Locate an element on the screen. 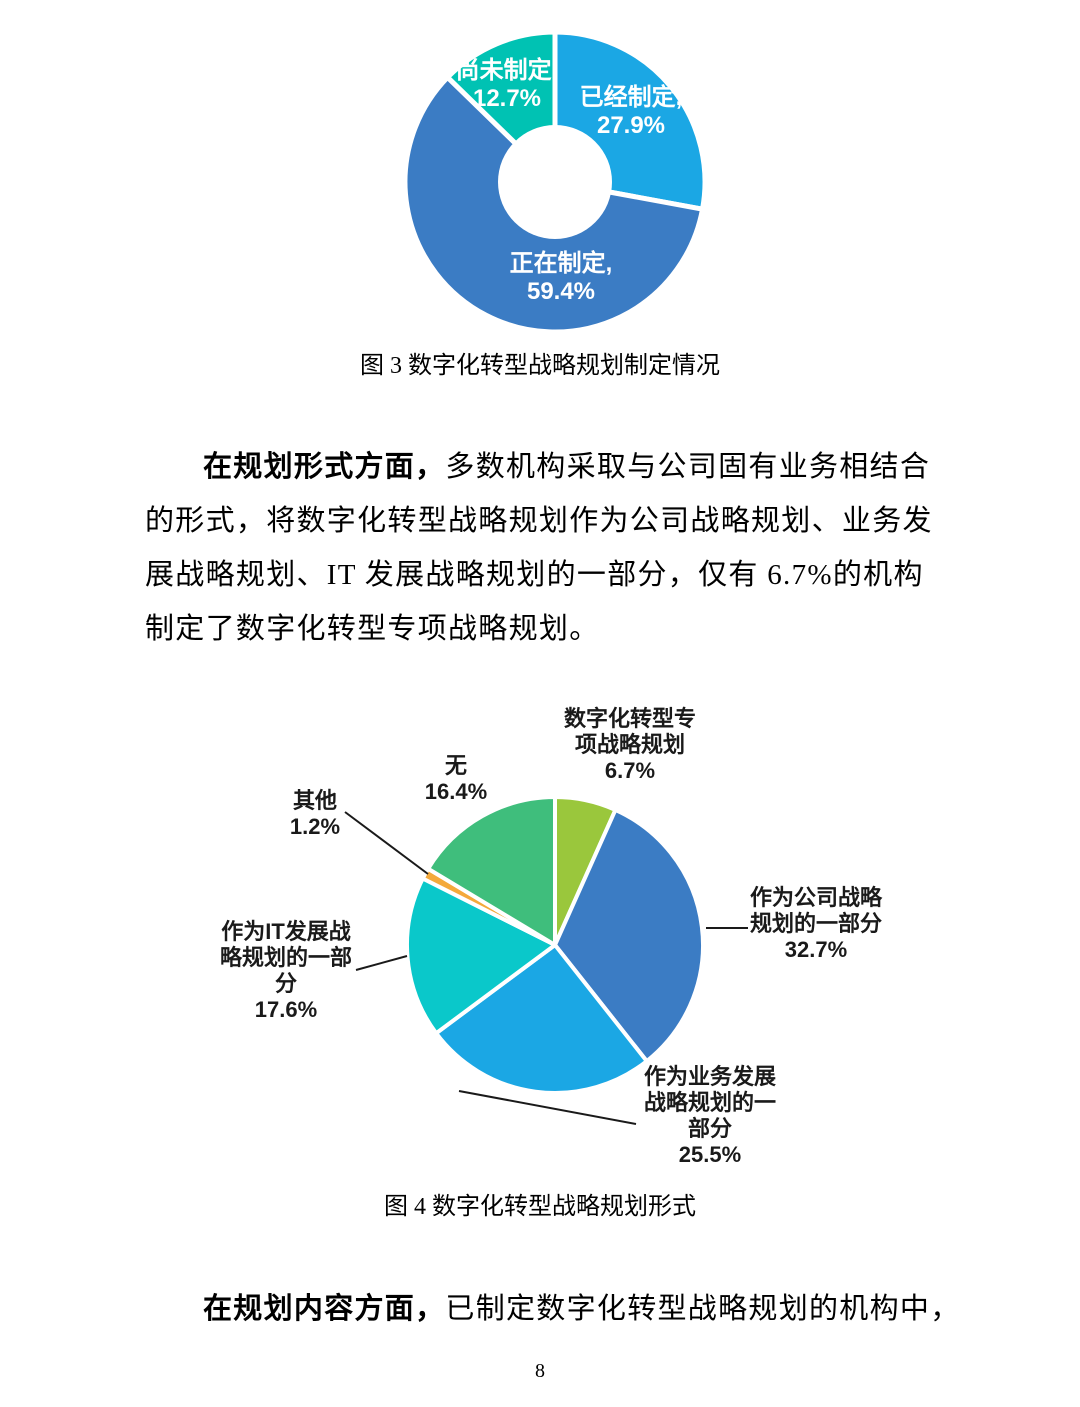 The width and height of the screenshot is (1080, 1407). slice-value: 27.9% is located at coordinates (631, 125).